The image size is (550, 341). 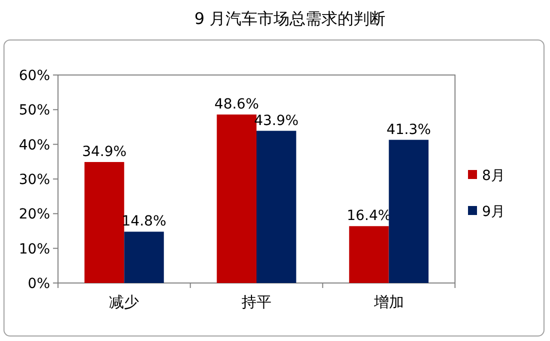 What do you see at coordinates (34, 76) in the screenshot?
I see `y-tick-label: 60%` at bounding box center [34, 76].